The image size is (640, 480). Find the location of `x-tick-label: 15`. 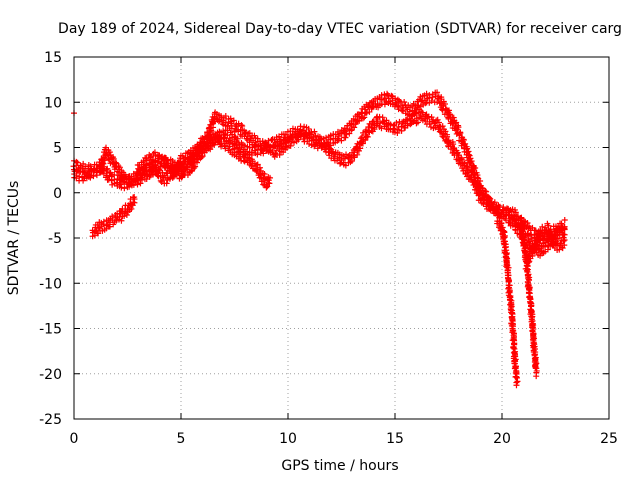

x-tick-label: 15 is located at coordinates (395, 439).